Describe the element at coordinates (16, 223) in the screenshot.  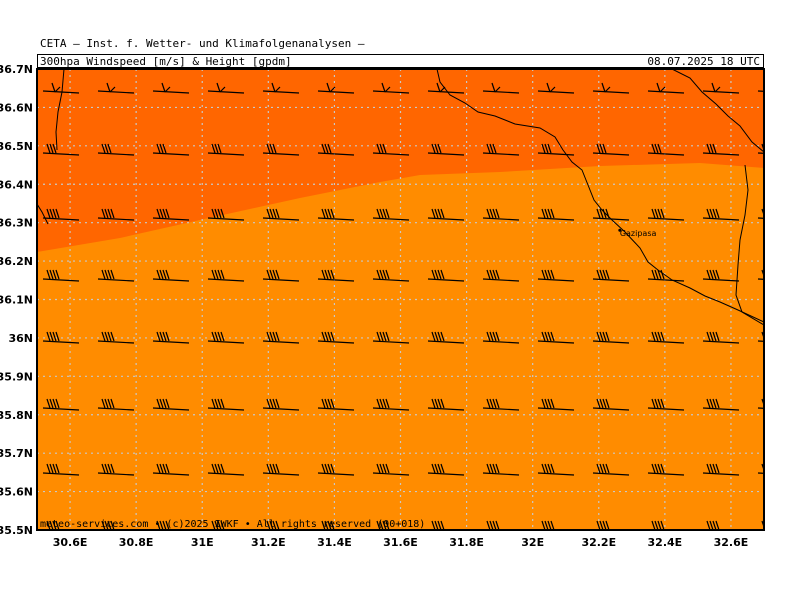
I see `lat-tick-label: 36.3N` at that location.